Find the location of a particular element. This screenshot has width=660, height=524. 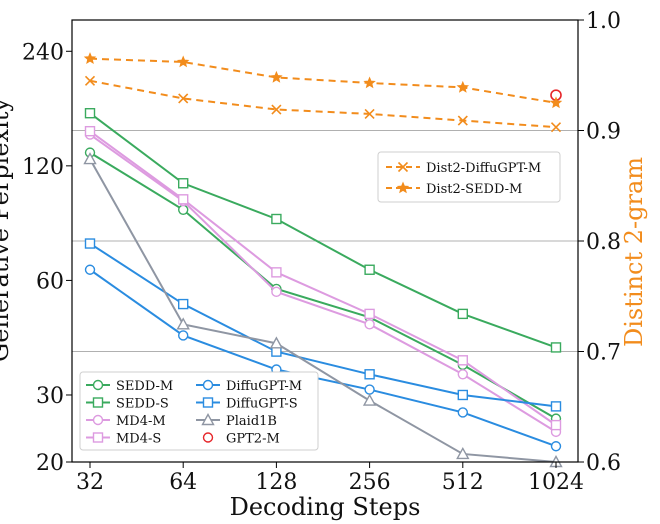

series-dist2-sedd-m is located at coordinates (323, 80).